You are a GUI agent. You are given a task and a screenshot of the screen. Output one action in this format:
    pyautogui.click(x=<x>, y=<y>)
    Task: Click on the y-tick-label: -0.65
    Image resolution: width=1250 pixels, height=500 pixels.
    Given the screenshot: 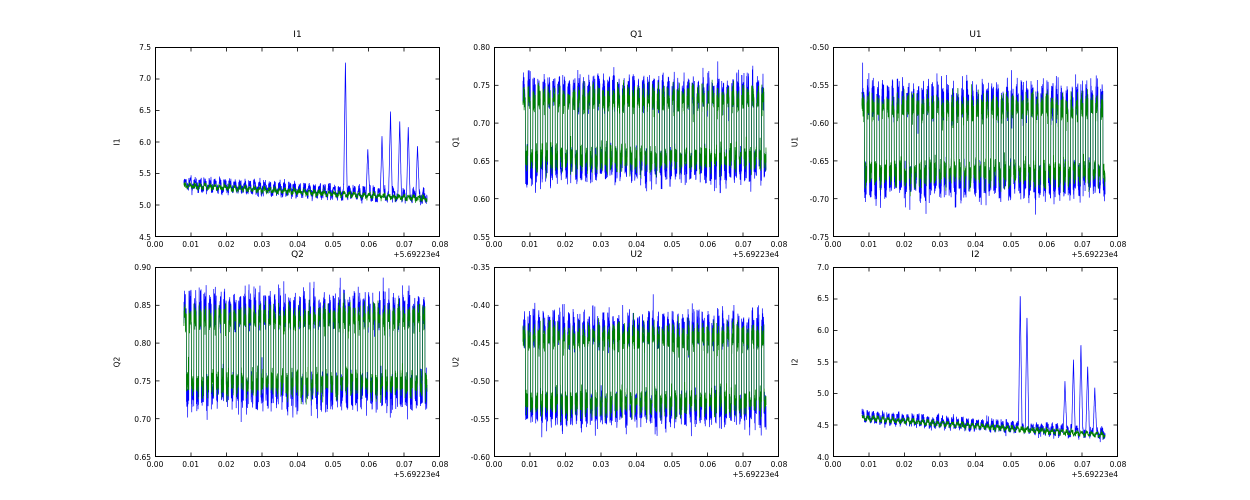 What is the action you would take?
    pyautogui.click(x=819, y=161)
    